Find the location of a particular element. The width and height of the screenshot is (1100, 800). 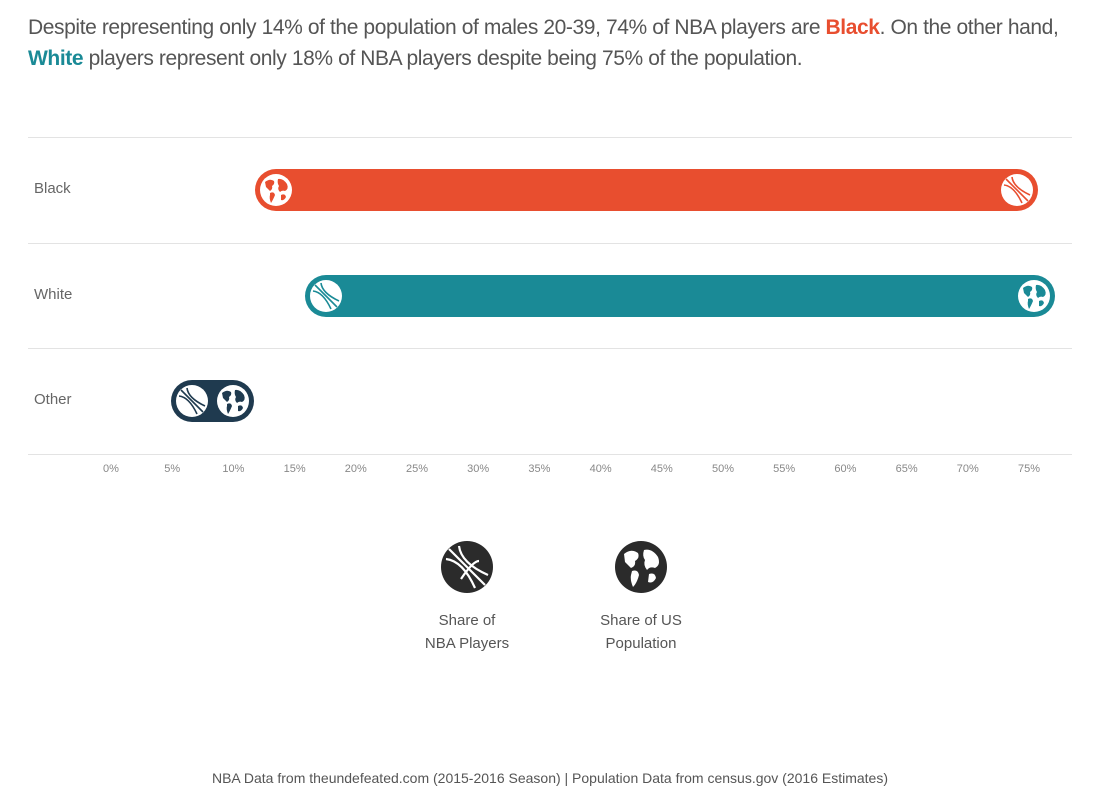

globe-icon is located at coordinates (641, 567).